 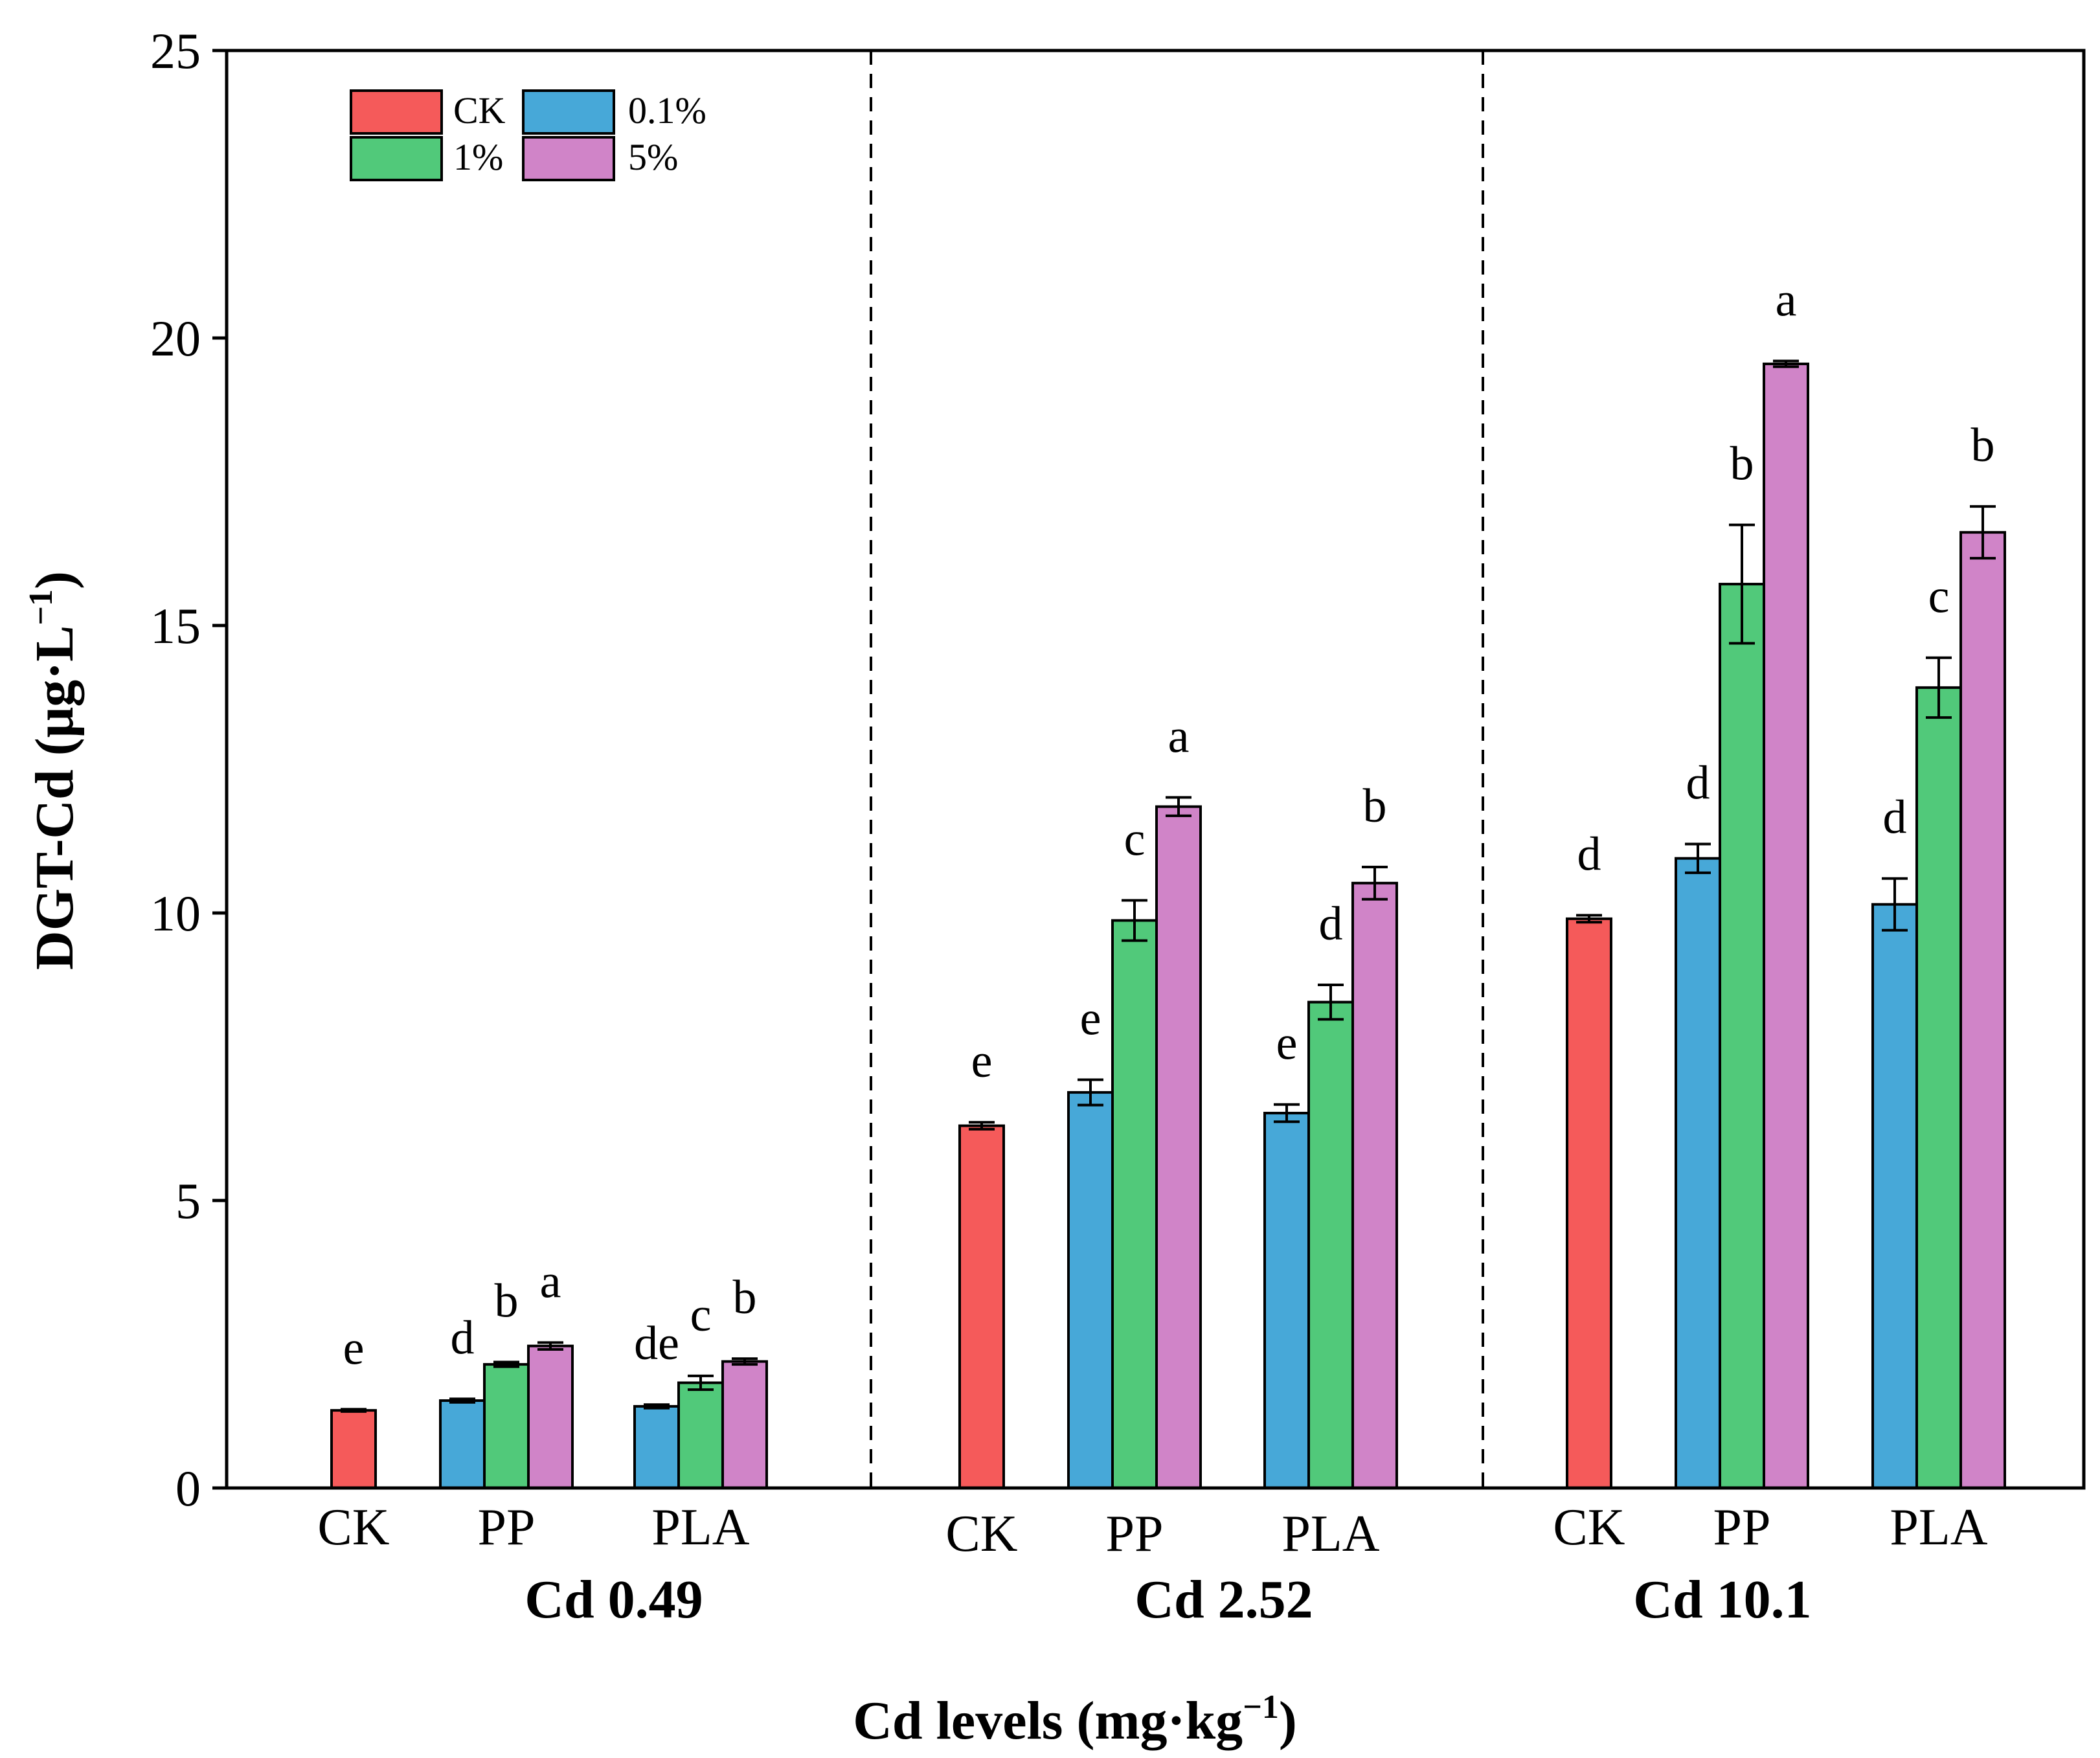 What do you see at coordinates (479, 110) in the screenshot?
I see `legend-label: CK` at bounding box center [479, 110].